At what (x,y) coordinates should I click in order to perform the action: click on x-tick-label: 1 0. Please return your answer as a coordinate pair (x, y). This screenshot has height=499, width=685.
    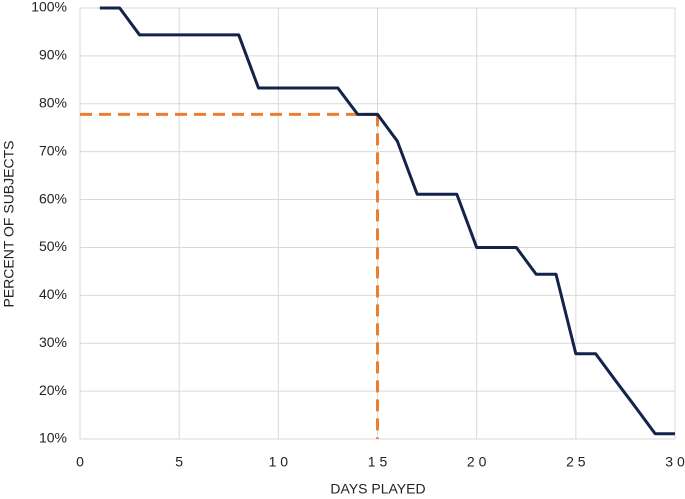
    Looking at the image, I should click on (279, 462).